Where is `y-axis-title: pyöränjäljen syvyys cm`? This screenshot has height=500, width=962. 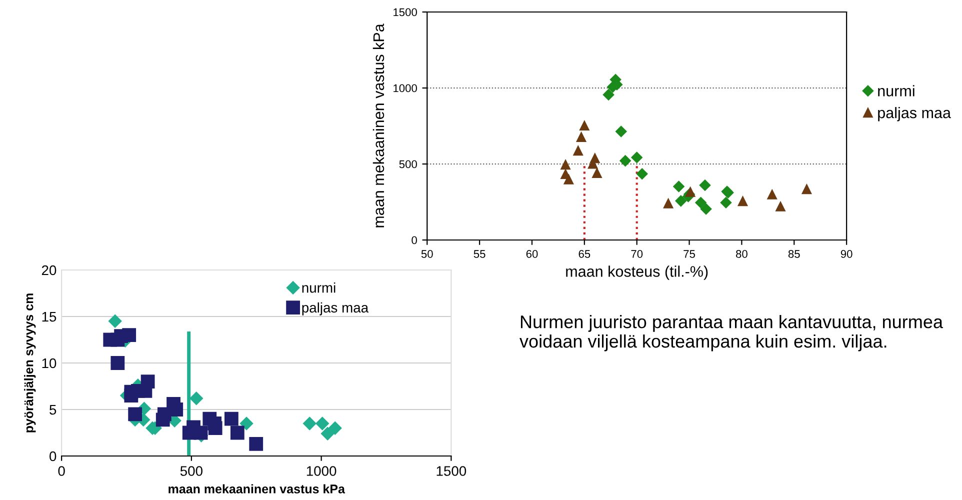 y-axis-title: pyöränjäljen syvyys cm is located at coordinates (30, 363).